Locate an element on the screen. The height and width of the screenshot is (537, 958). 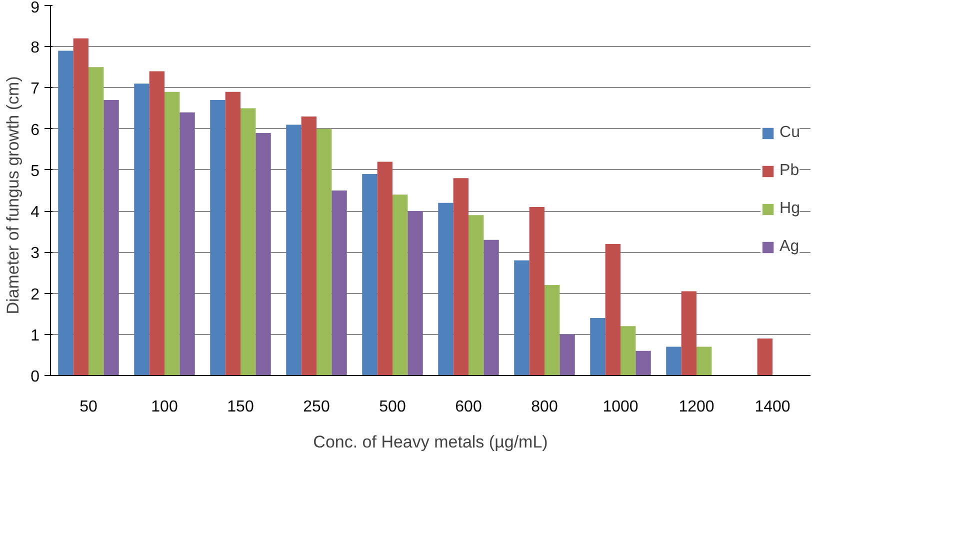
x-tick-label: 250 is located at coordinates (316, 407).